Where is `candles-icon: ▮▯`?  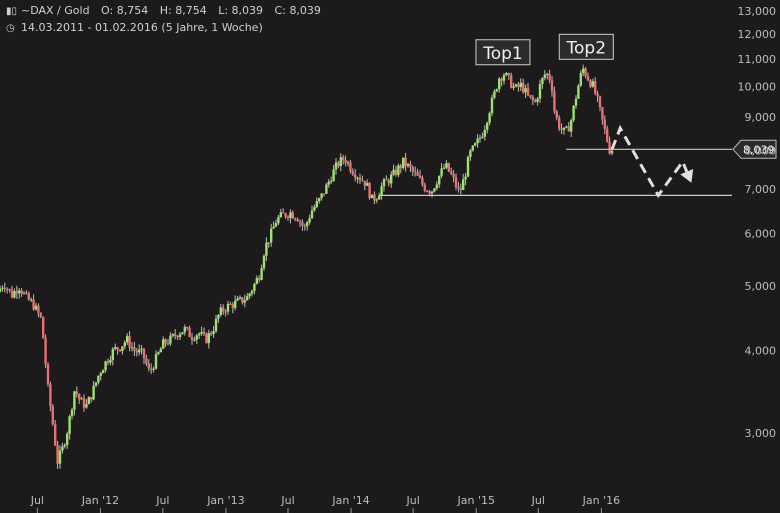
candles-icon: ▮▯ is located at coordinates (12, 11).